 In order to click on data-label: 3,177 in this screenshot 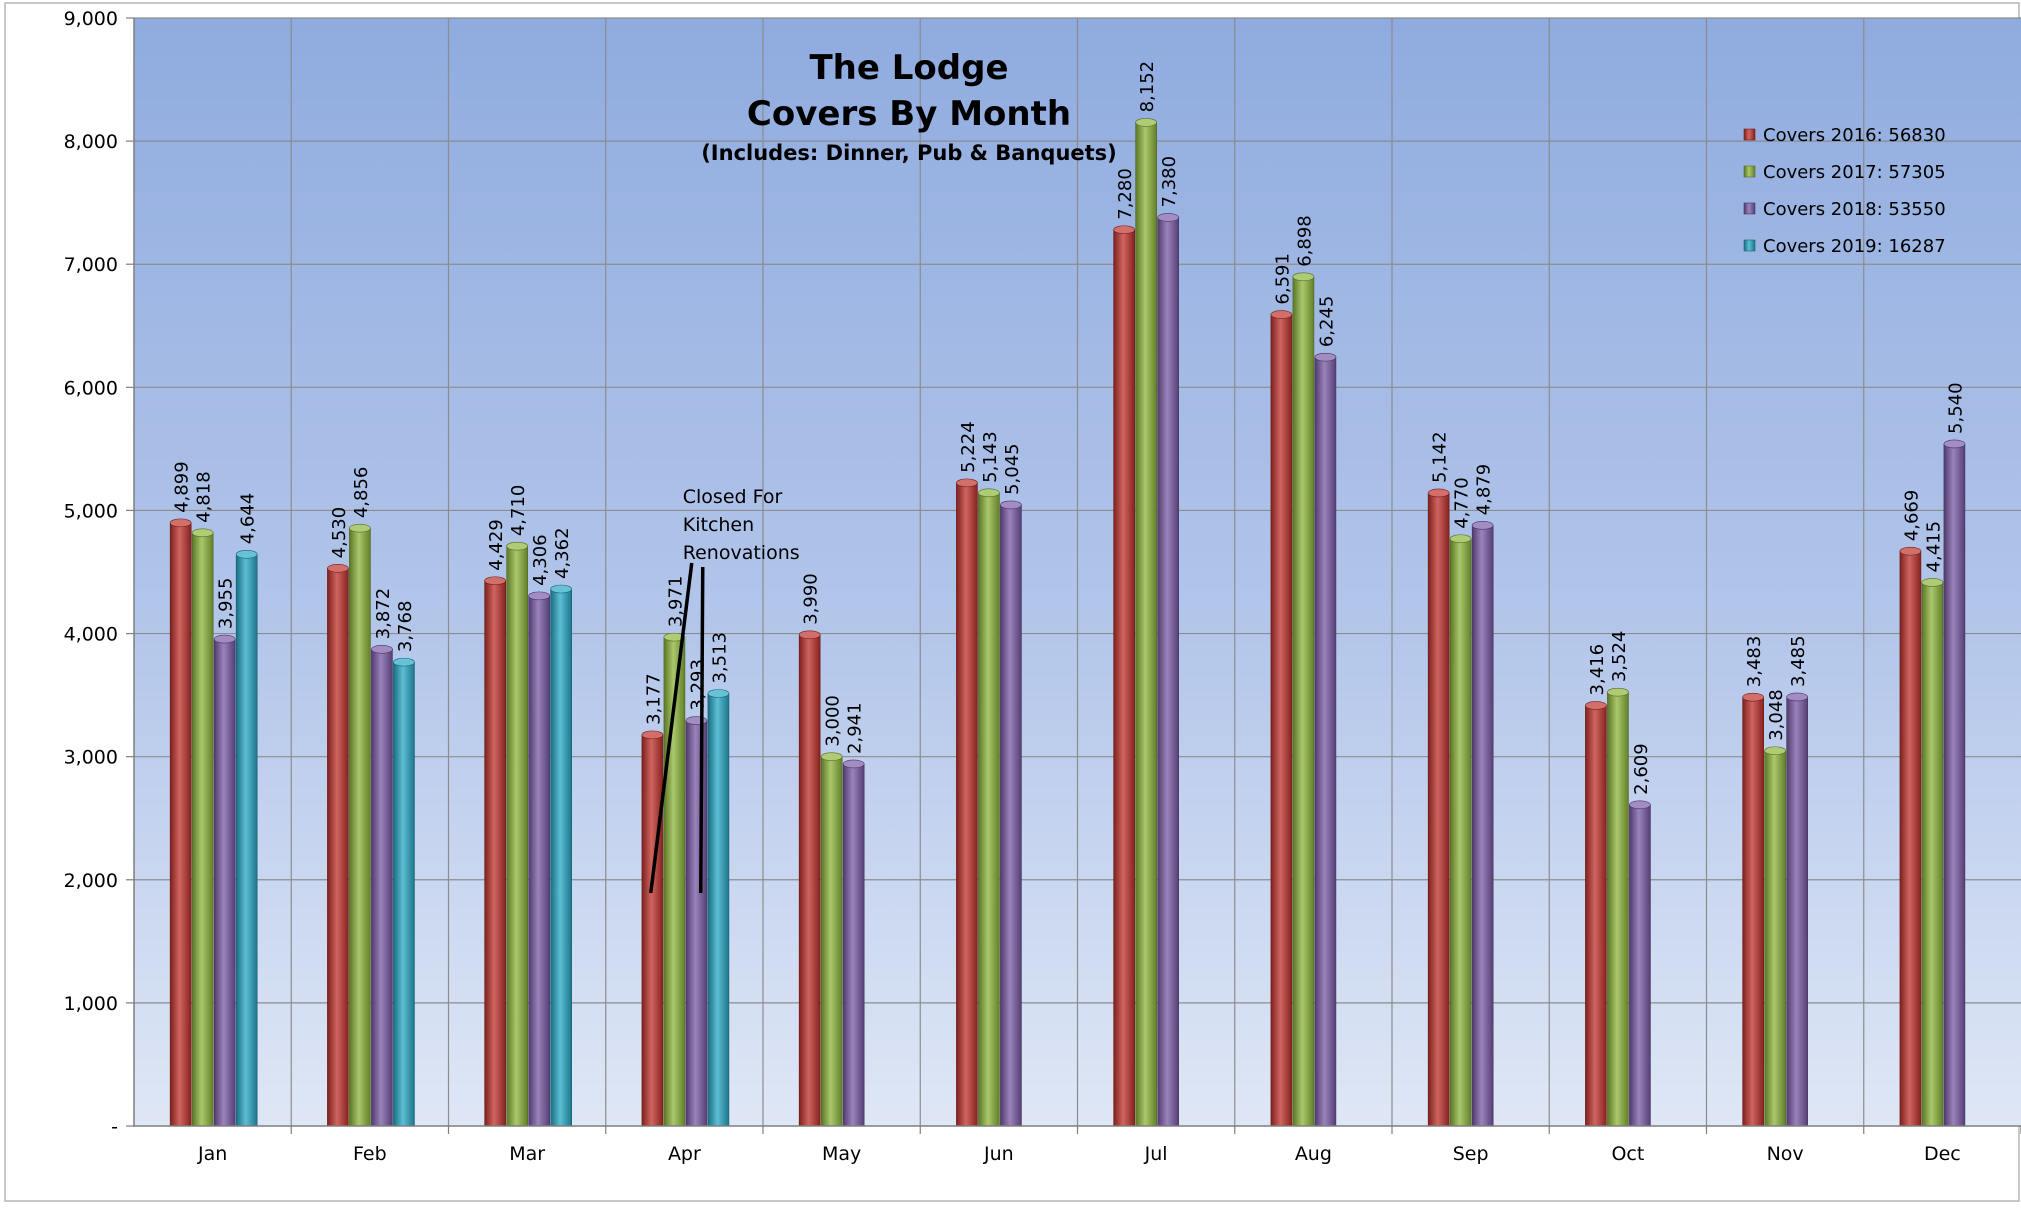, I will do `click(653, 699)`.